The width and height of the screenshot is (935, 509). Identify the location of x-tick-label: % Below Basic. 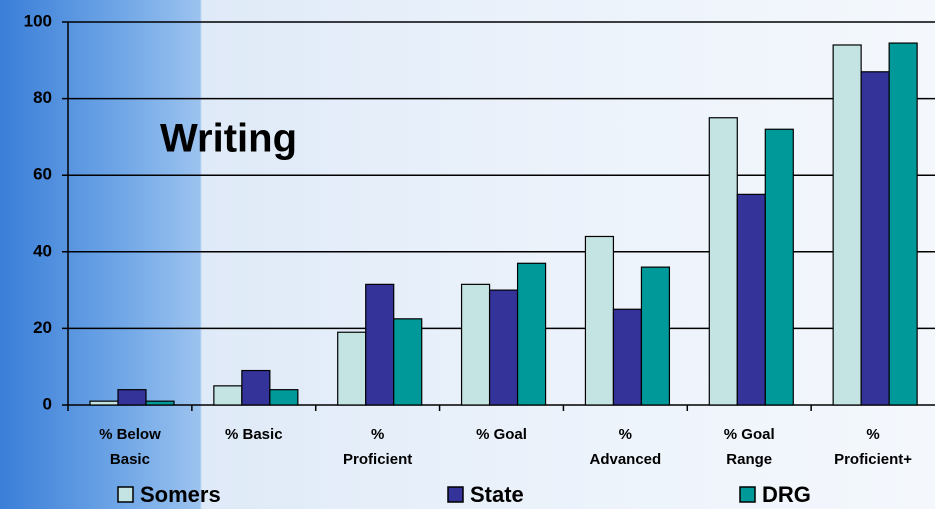
(130, 447).